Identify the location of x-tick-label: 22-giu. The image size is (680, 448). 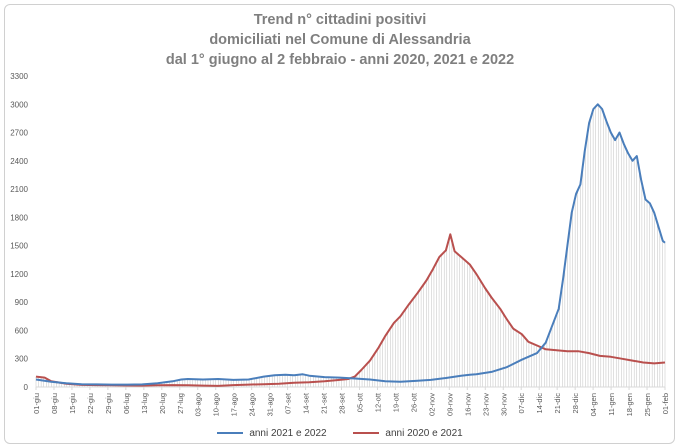
(90, 403).